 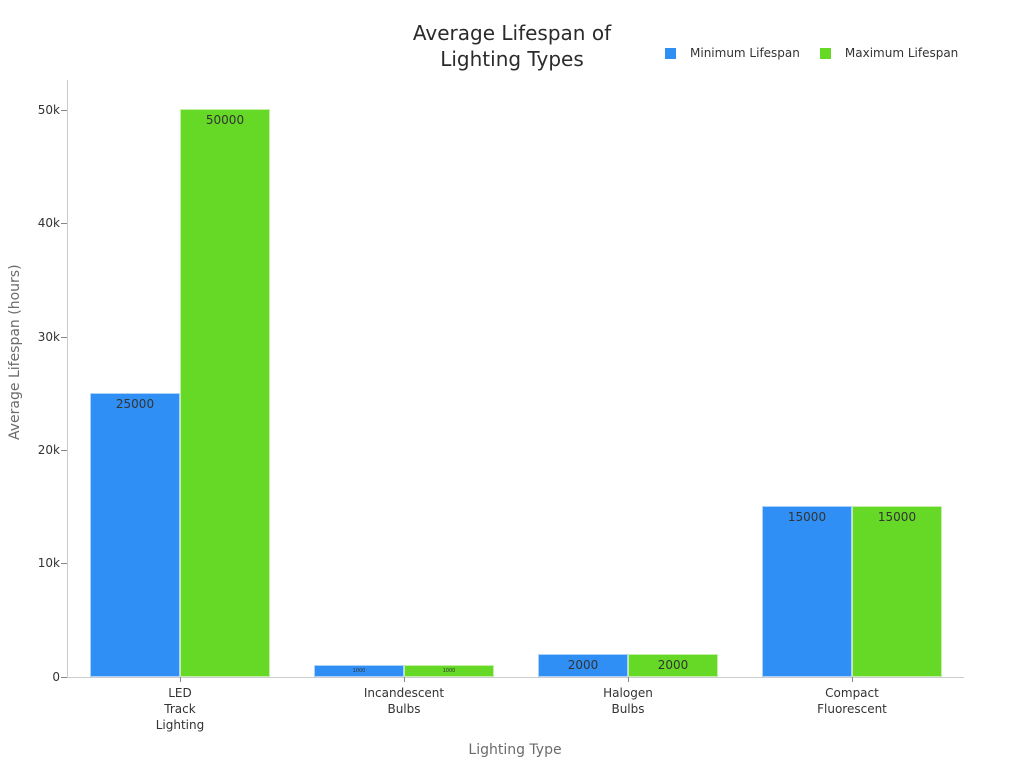 I want to click on chart-title-line1: Average Lifespan of, so click(x=512, y=33).